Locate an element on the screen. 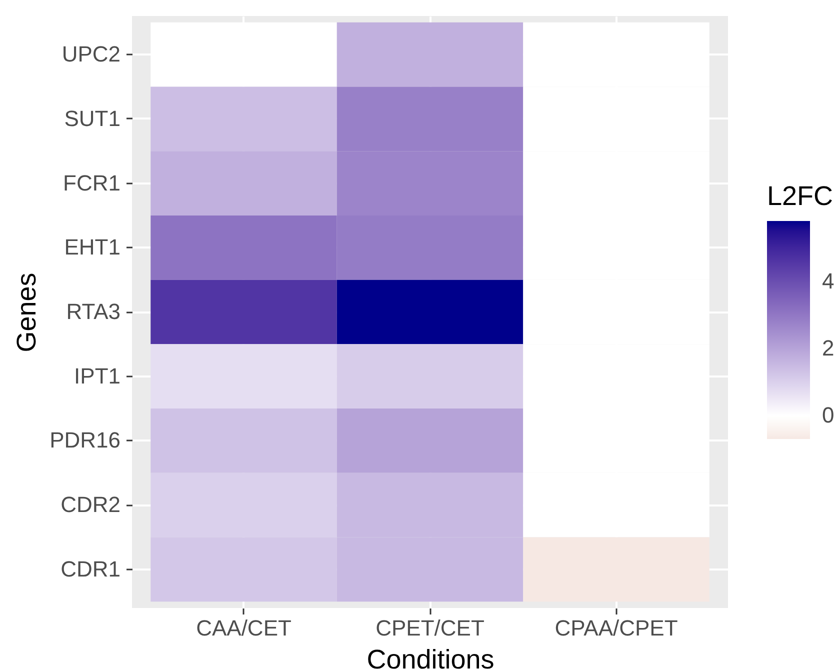  y-axis-title: Genes is located at coordinates (27, 312).